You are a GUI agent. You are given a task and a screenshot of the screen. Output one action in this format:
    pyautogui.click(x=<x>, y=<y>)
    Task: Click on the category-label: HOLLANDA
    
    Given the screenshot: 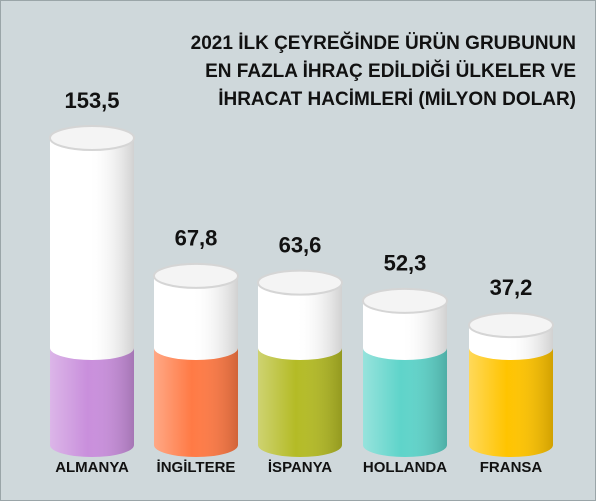 What is the action you would take?
    pyautogui.click(x=405, y=467)
    